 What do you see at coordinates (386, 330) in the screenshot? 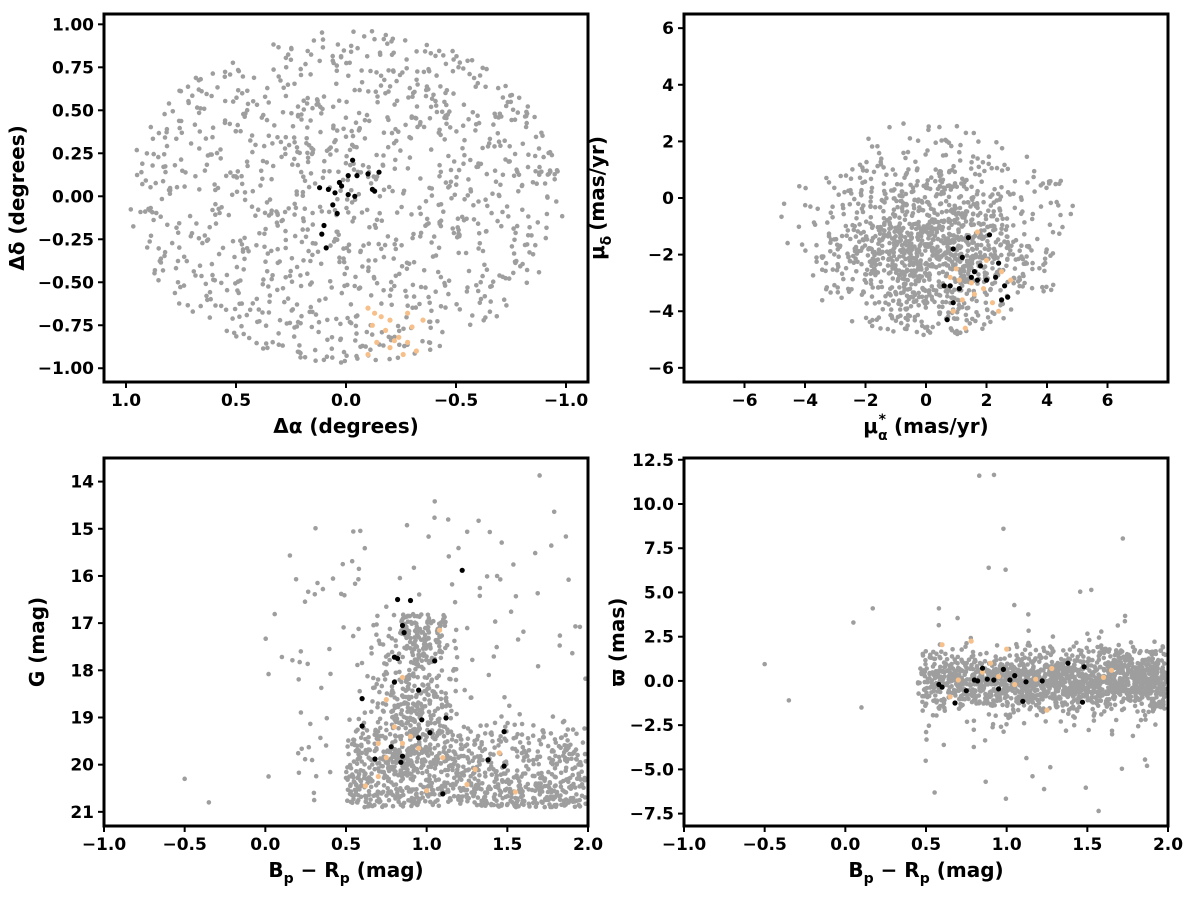
I see `group-star-point` at bounding box center [386, 330].